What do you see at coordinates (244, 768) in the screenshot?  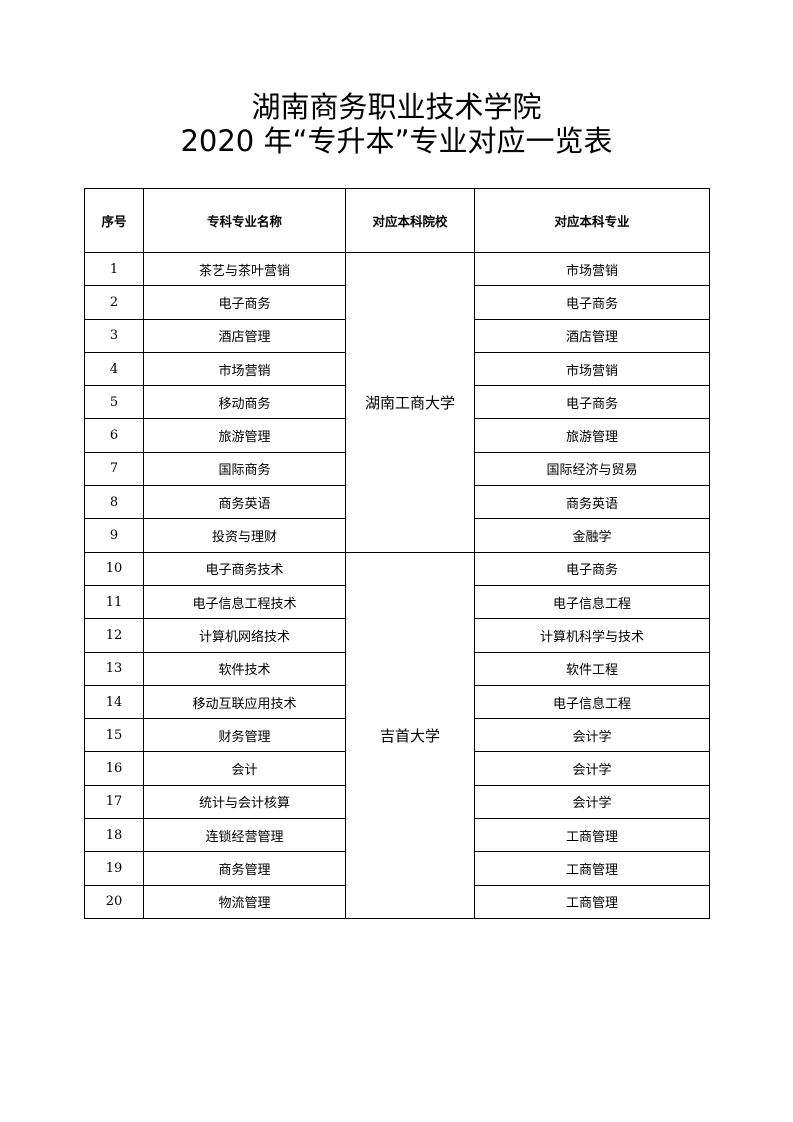 I see `junior-major: 会计` at bounding box center [244, 768].